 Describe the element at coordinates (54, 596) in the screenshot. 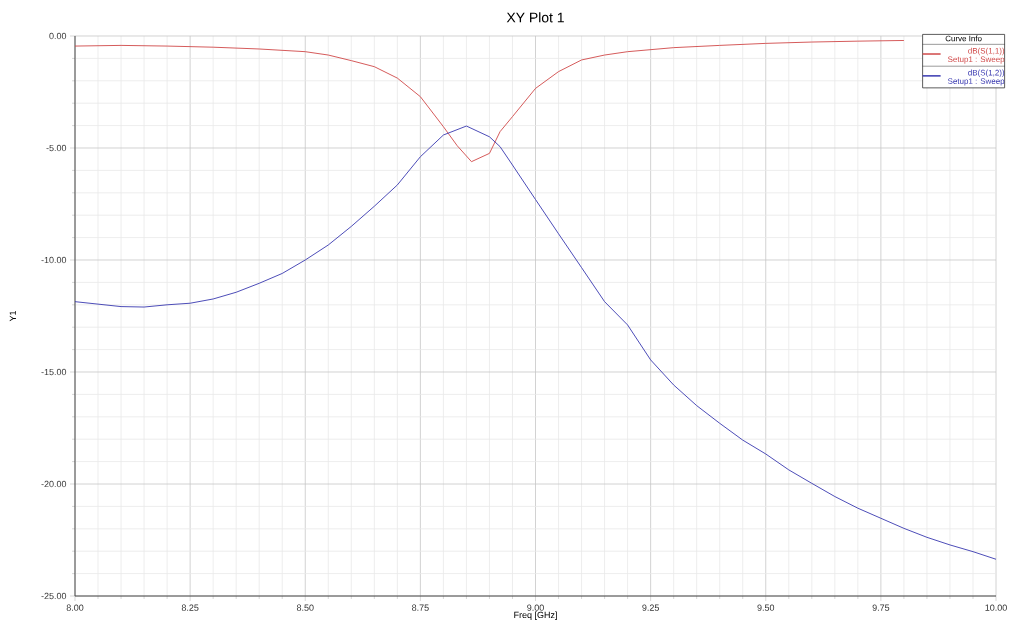

I see `y-tick-label: -25.00` at that location.